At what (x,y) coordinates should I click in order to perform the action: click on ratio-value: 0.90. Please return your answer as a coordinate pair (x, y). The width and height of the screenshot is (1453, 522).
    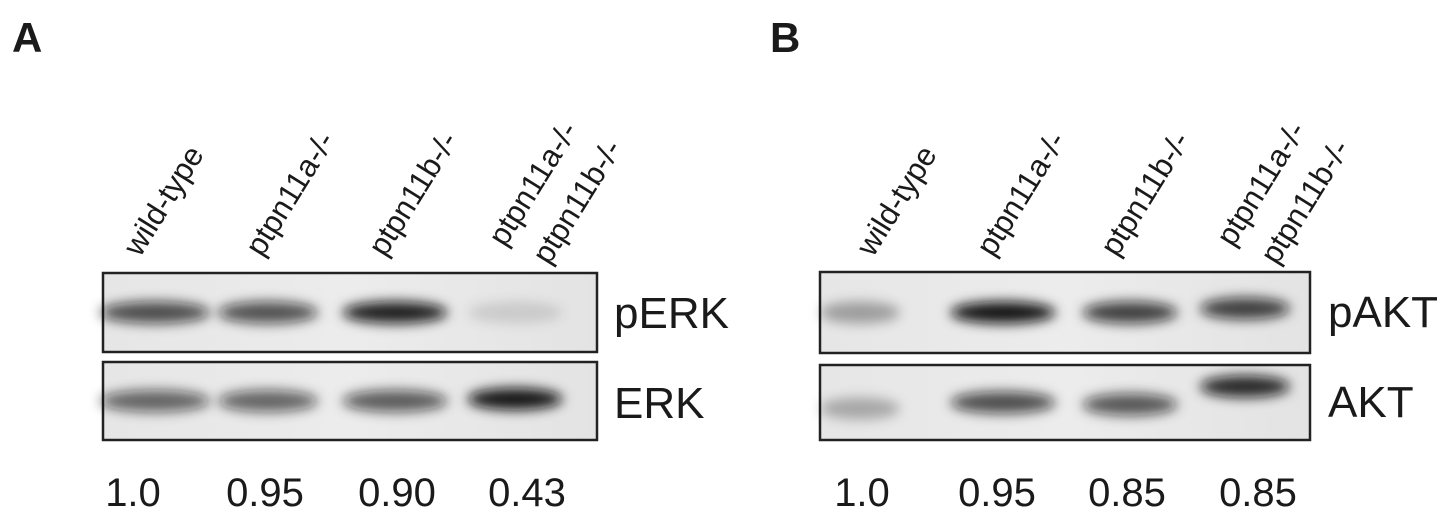
    Looking at the image, I should click on (397, 493).